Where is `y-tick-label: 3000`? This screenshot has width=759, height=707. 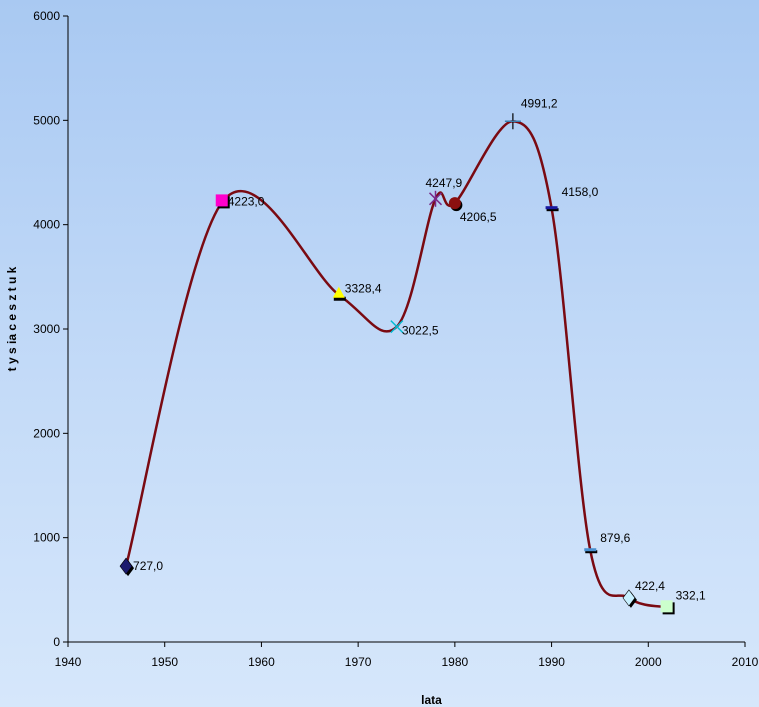 y-tick-label: 3000 is located at coordinates (46, 329).